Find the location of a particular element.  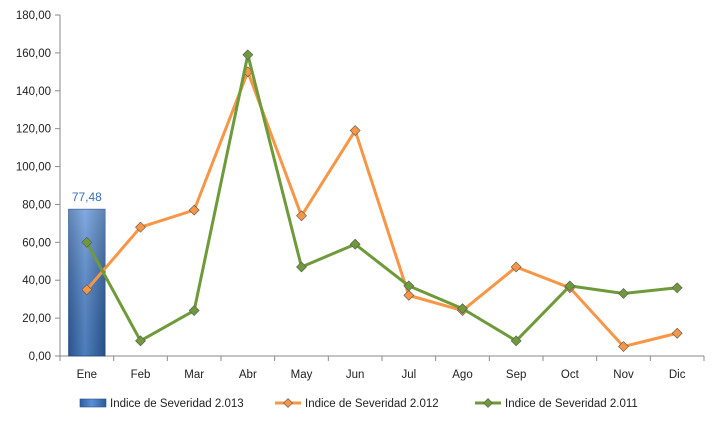

y-tick-label: 120,00 is located at coordinates (33, 130).